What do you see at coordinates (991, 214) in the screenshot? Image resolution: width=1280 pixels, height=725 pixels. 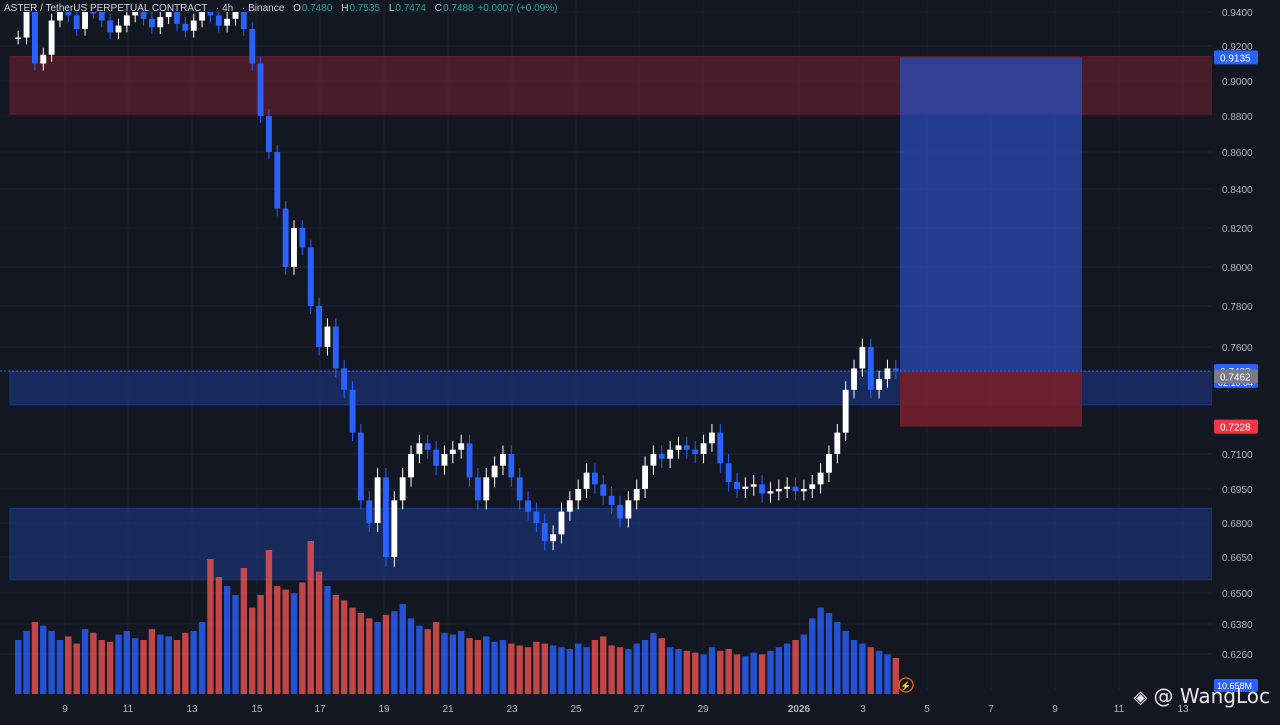 I see `target-box` at bounding box center [991, 214].